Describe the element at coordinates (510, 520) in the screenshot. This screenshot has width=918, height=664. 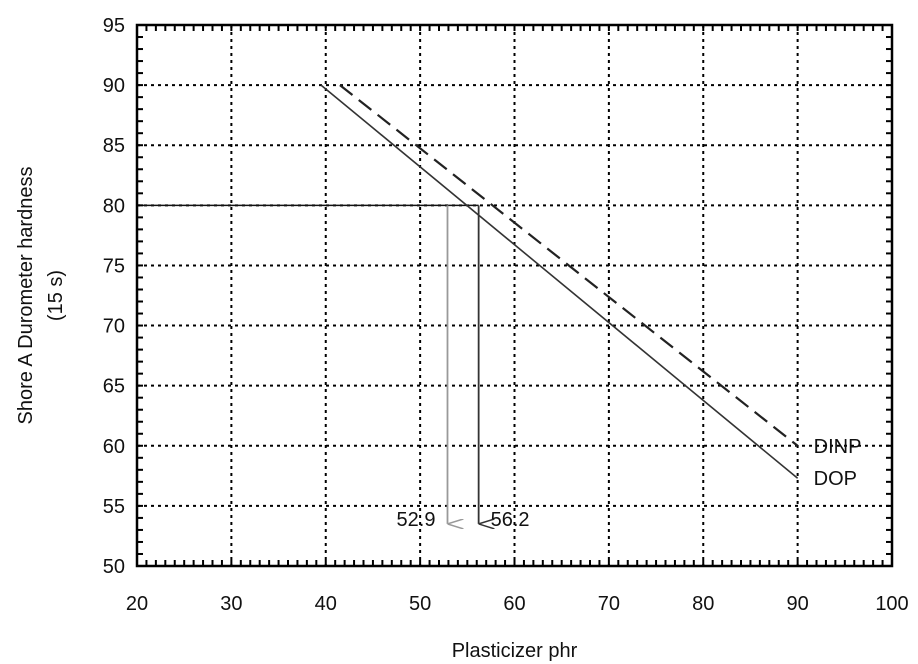
I see `arrow-label-56-2: 56.2` at that location.